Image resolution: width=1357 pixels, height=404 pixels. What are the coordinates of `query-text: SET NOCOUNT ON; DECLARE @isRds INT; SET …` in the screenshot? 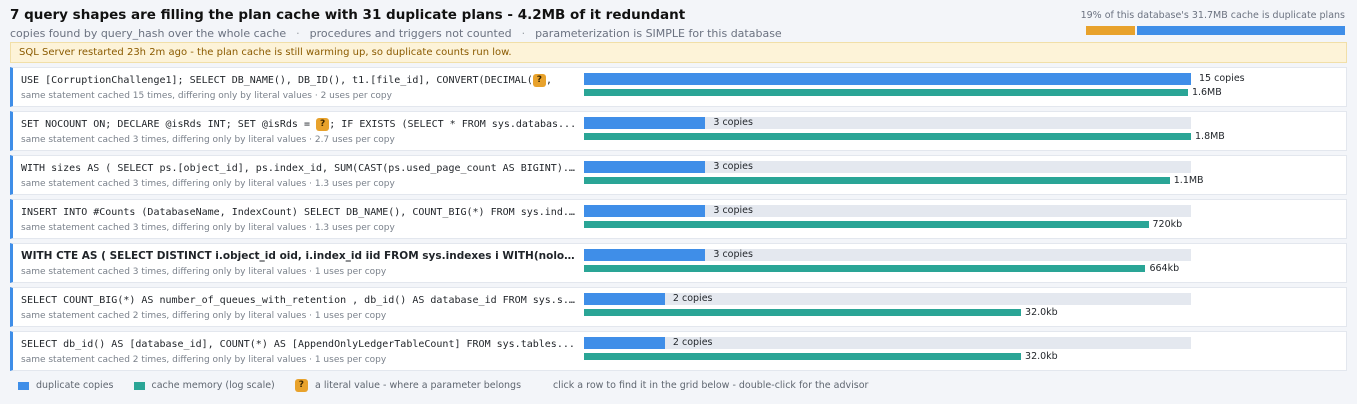 It's located at (299, 124).